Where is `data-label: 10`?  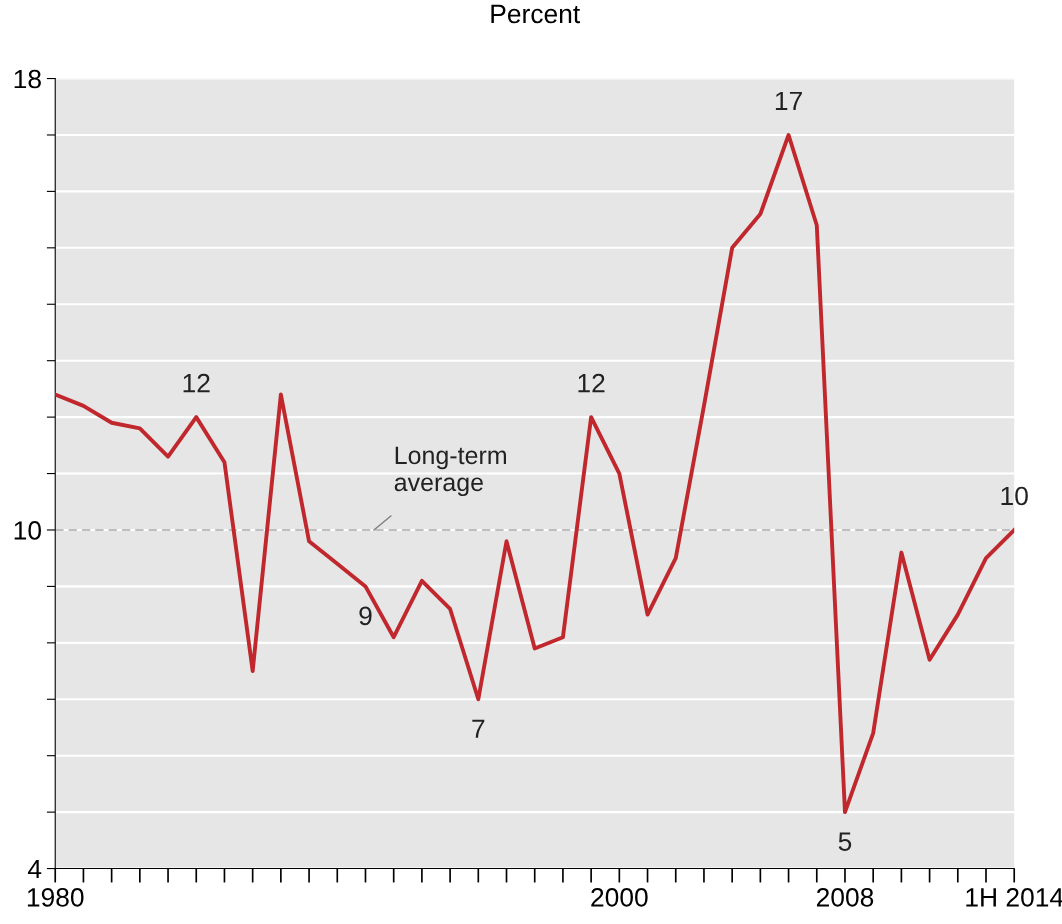 data-label: 10 is located at coordinates (1014, 496).